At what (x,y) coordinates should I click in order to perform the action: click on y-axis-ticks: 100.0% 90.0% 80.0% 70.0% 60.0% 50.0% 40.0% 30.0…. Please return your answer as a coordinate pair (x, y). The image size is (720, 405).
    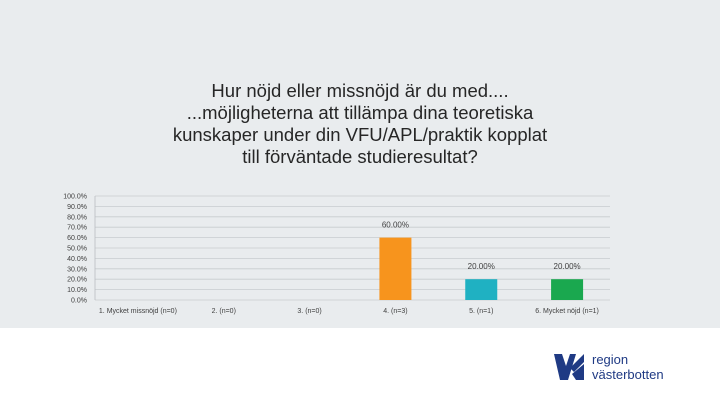
    Looking at the image, I should click on (75, 249).